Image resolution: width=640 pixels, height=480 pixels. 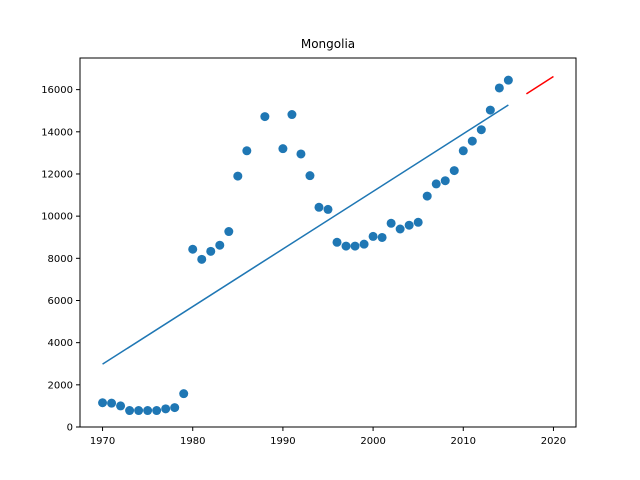 I want to click on y-tick-label: 8000, so click(x=60, y=259).